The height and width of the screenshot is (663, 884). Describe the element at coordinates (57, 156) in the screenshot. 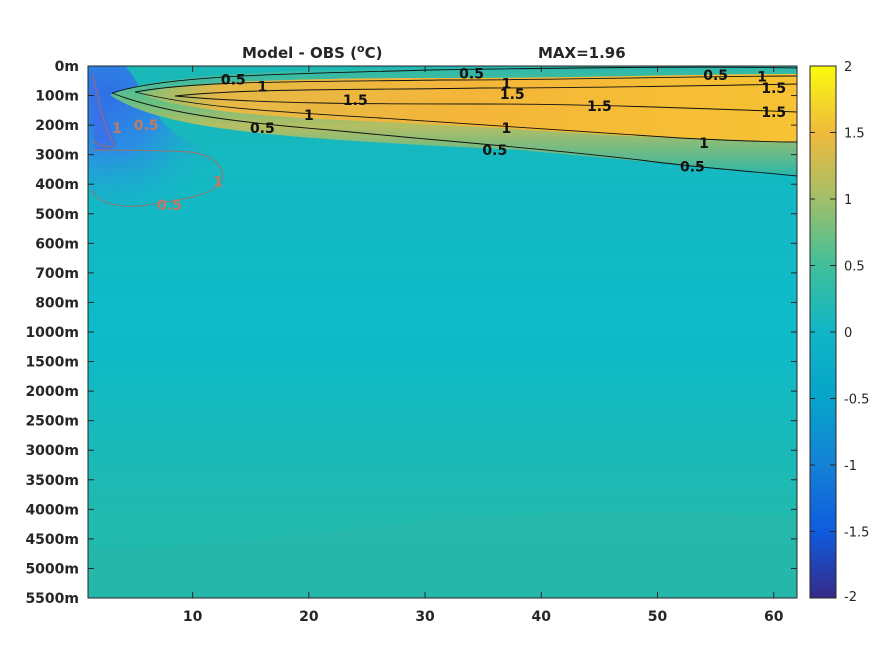

I see `y-tick-label: 300m` at that location.